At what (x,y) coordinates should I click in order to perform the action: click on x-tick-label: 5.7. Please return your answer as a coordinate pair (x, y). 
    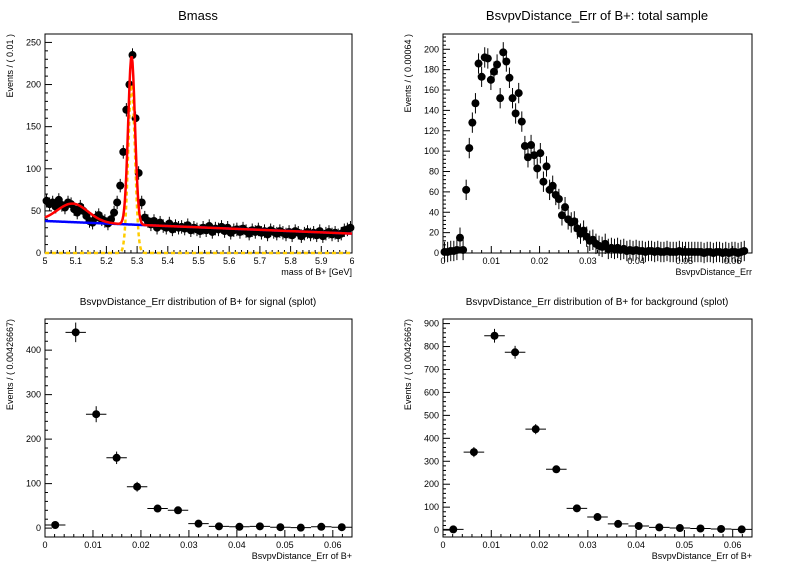
    Looking at the image, I should click on (260, 261).